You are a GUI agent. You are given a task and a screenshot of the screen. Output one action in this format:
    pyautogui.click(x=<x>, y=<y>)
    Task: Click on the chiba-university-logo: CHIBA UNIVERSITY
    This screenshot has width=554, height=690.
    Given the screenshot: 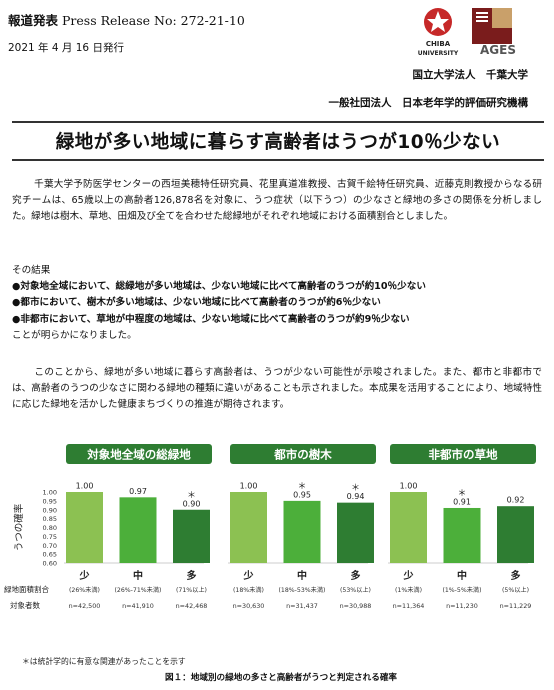 What is the action you would take?
    pyautogui.click(x=438, y=32)
    